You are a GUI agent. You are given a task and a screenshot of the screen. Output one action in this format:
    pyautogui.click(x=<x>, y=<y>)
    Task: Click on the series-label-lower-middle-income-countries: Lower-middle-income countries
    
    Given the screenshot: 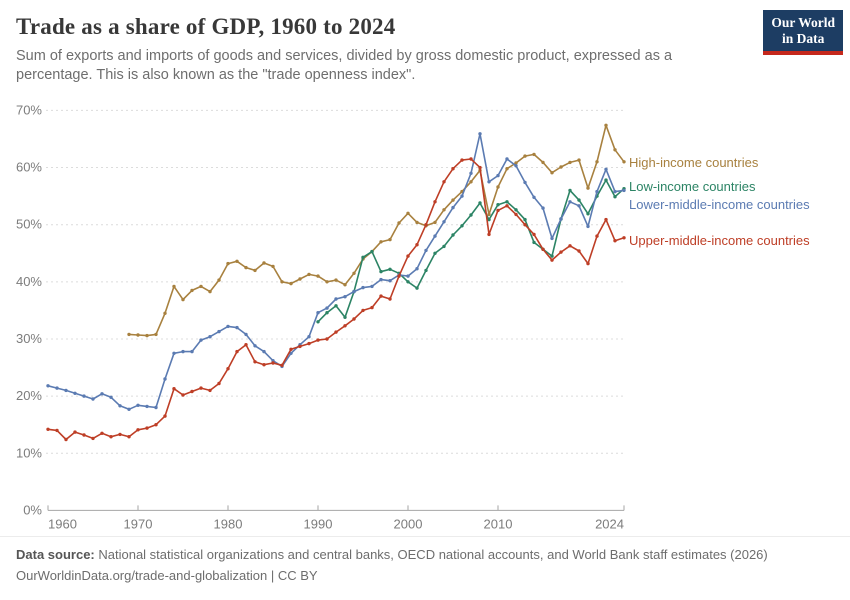 What is the action you would take?
    pyautogui.click(x=719, y=204)
    